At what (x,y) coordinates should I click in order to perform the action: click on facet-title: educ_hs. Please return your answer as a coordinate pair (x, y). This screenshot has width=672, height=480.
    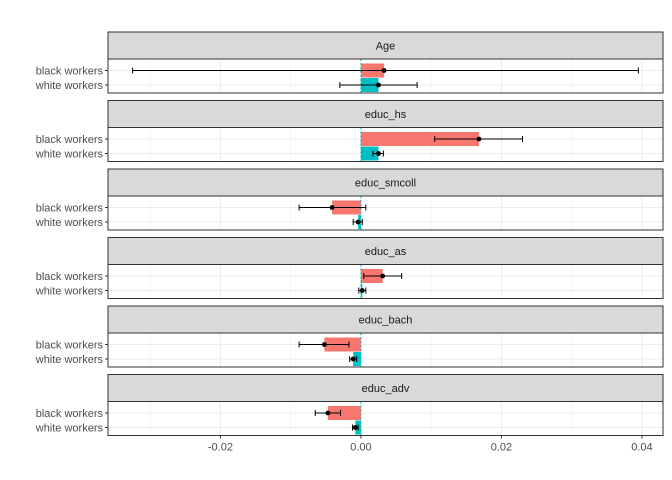
    Looking at the image, I should click on (386, 115).